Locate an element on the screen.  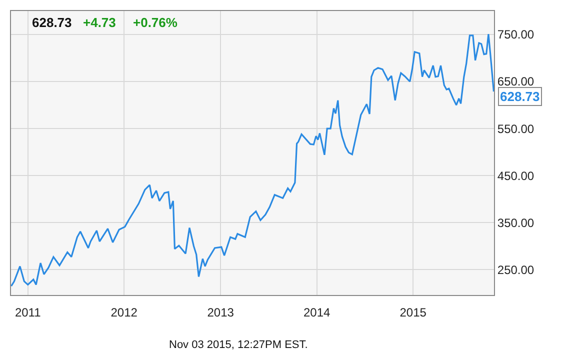
y-tick-label: 450.00 is located at coordinates (515, 175).